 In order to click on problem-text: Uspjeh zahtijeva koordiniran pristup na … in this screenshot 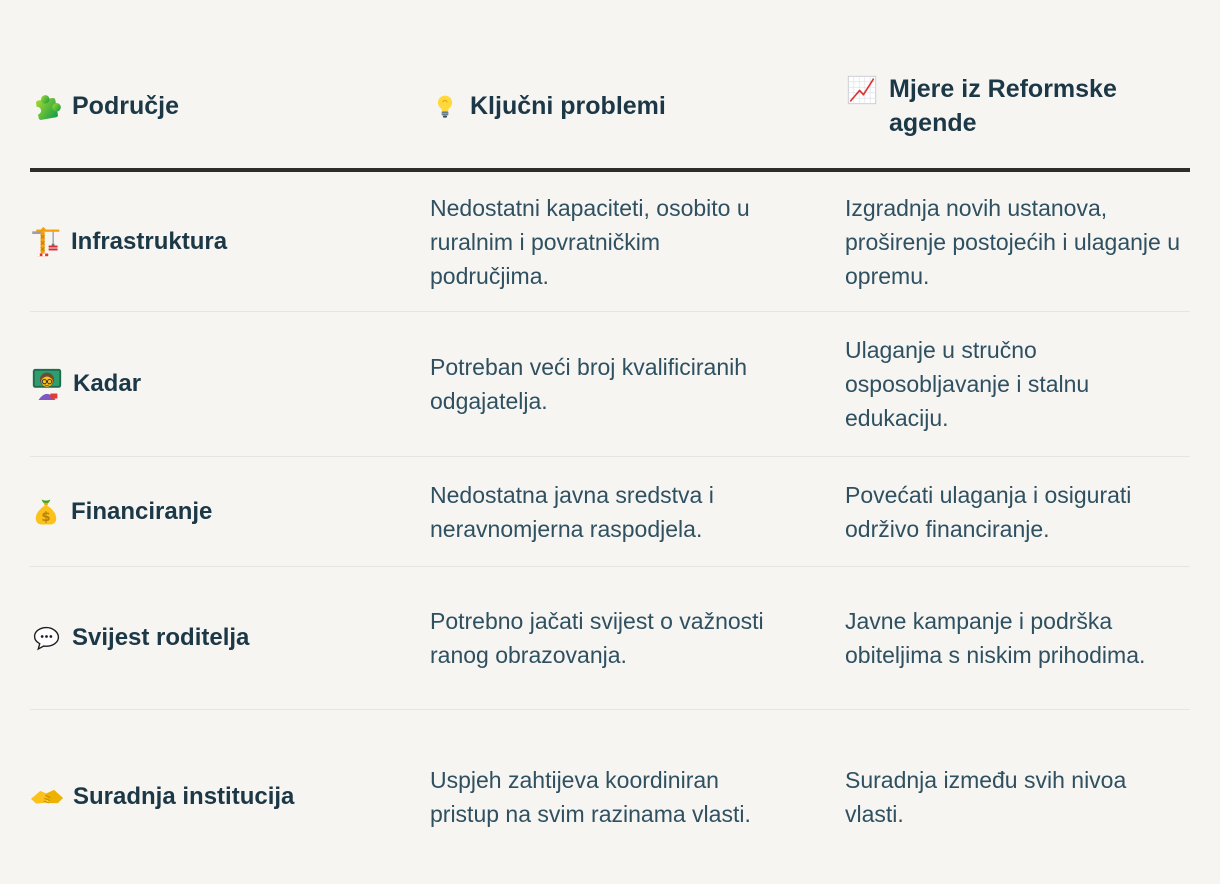, I will do `click(590, 797)`.